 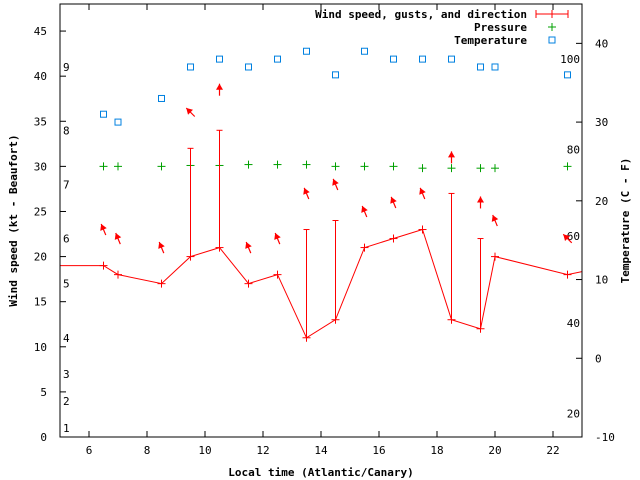 What do you see at coordinates (66, 284) in the screenshot?
I see `beaufort-label: 5` at bounding box center [66, 284].